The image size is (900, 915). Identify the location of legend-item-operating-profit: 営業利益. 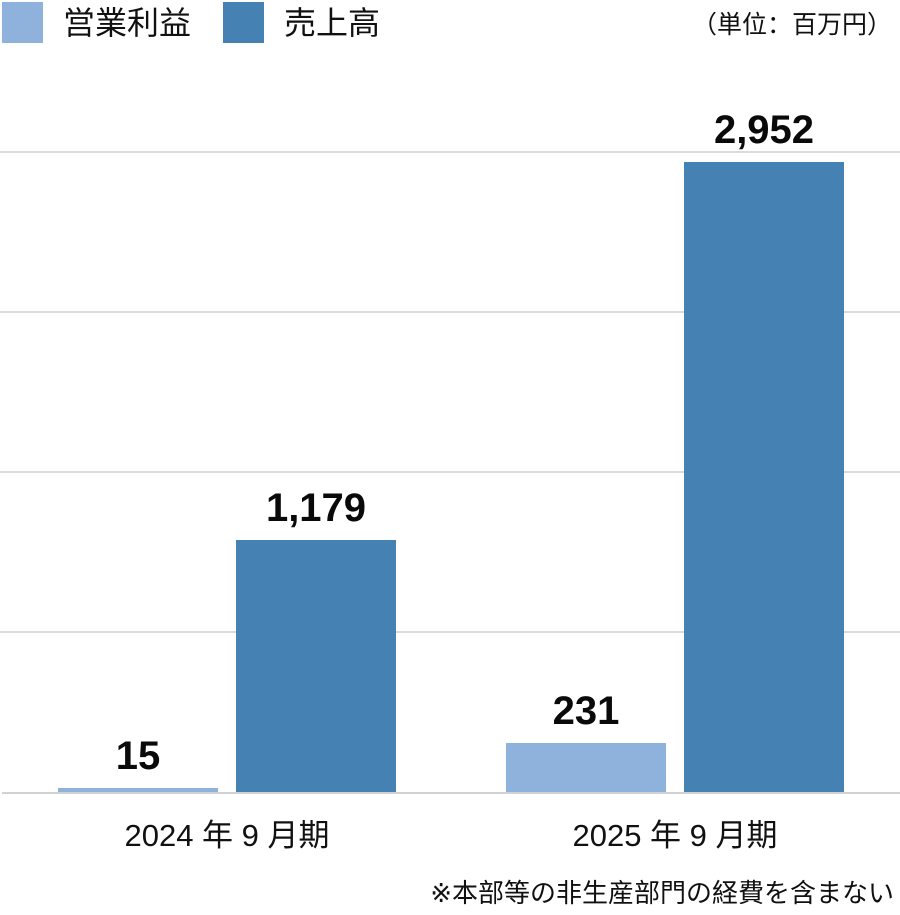
(96, 22).